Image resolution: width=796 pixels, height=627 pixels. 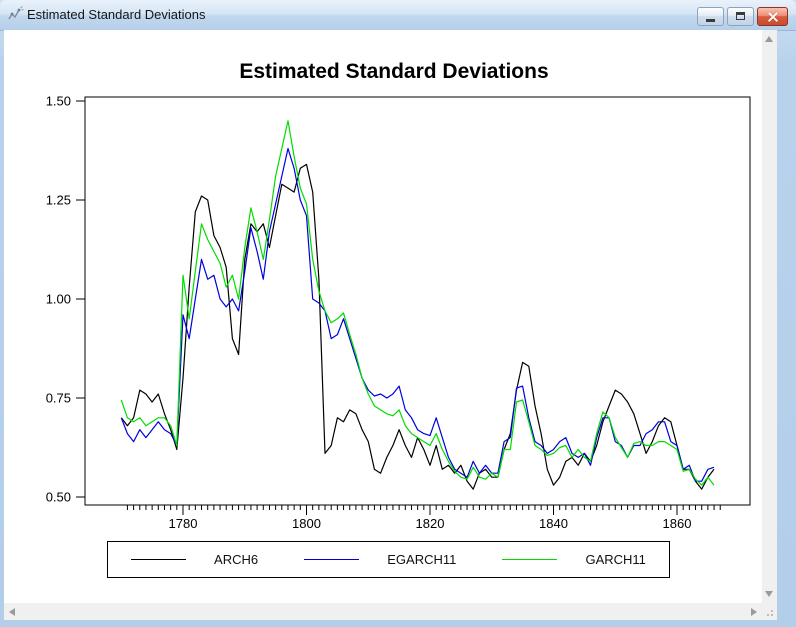 What do you see at coordinates (677, 523) in the screenshot?
I see `svg-text: 1860` at bounding box center [677, 523].